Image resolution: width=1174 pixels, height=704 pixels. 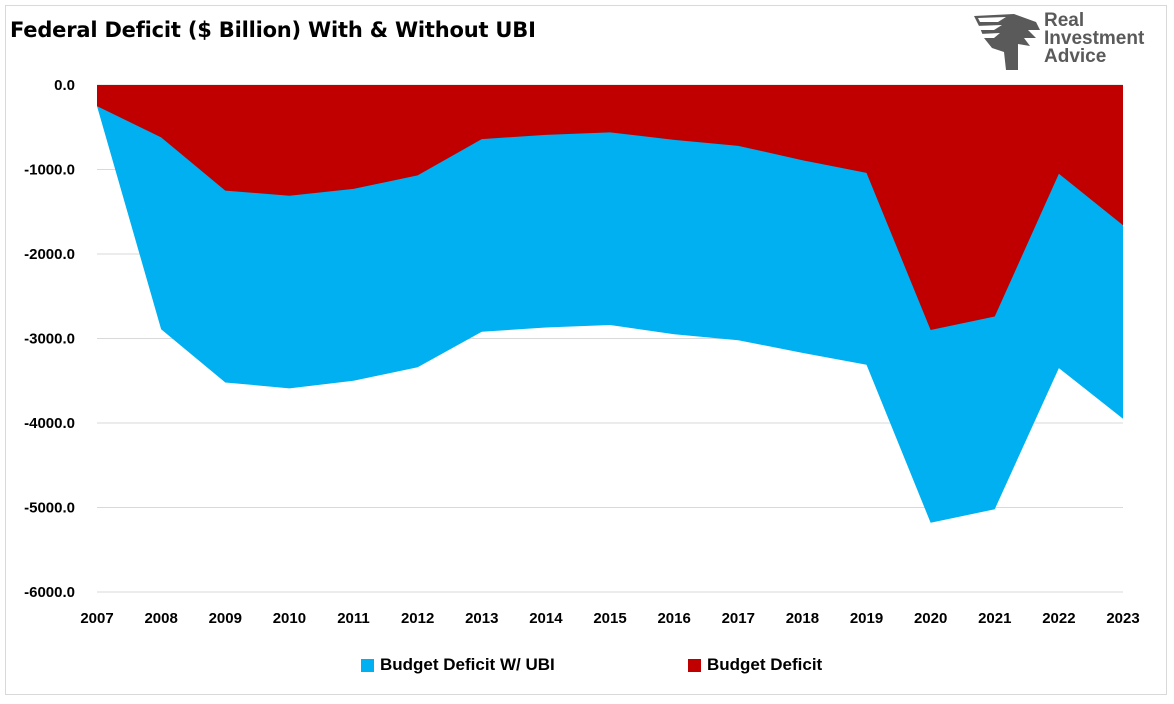 What do you see at coordinates (96, 618) in the screenshot?
I see `x-tick-label: 2007` at bounding box center [96, 618].